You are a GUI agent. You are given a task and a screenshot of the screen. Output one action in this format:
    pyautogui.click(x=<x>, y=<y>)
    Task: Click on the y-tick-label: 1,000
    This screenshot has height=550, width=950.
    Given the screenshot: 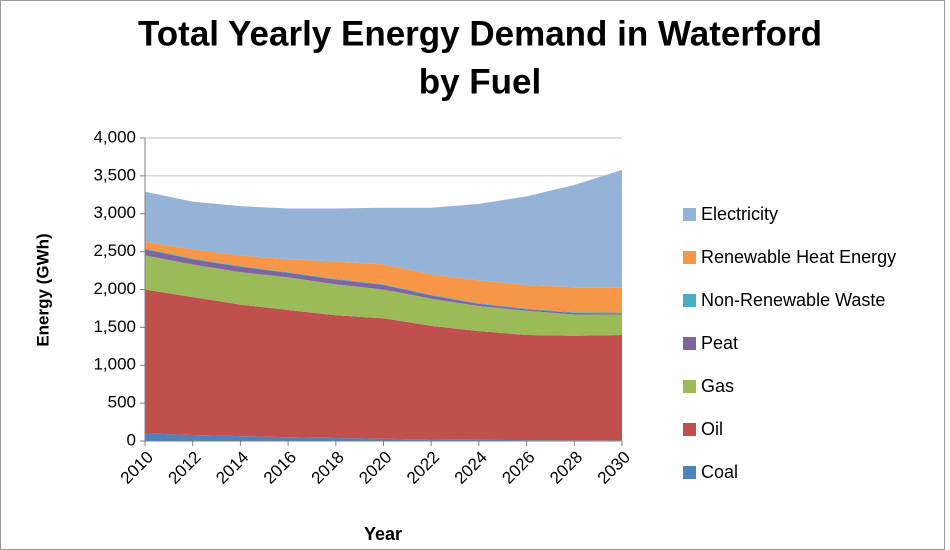 What is the action you would take?
    pyautogui.click(x=114, y=364)
    